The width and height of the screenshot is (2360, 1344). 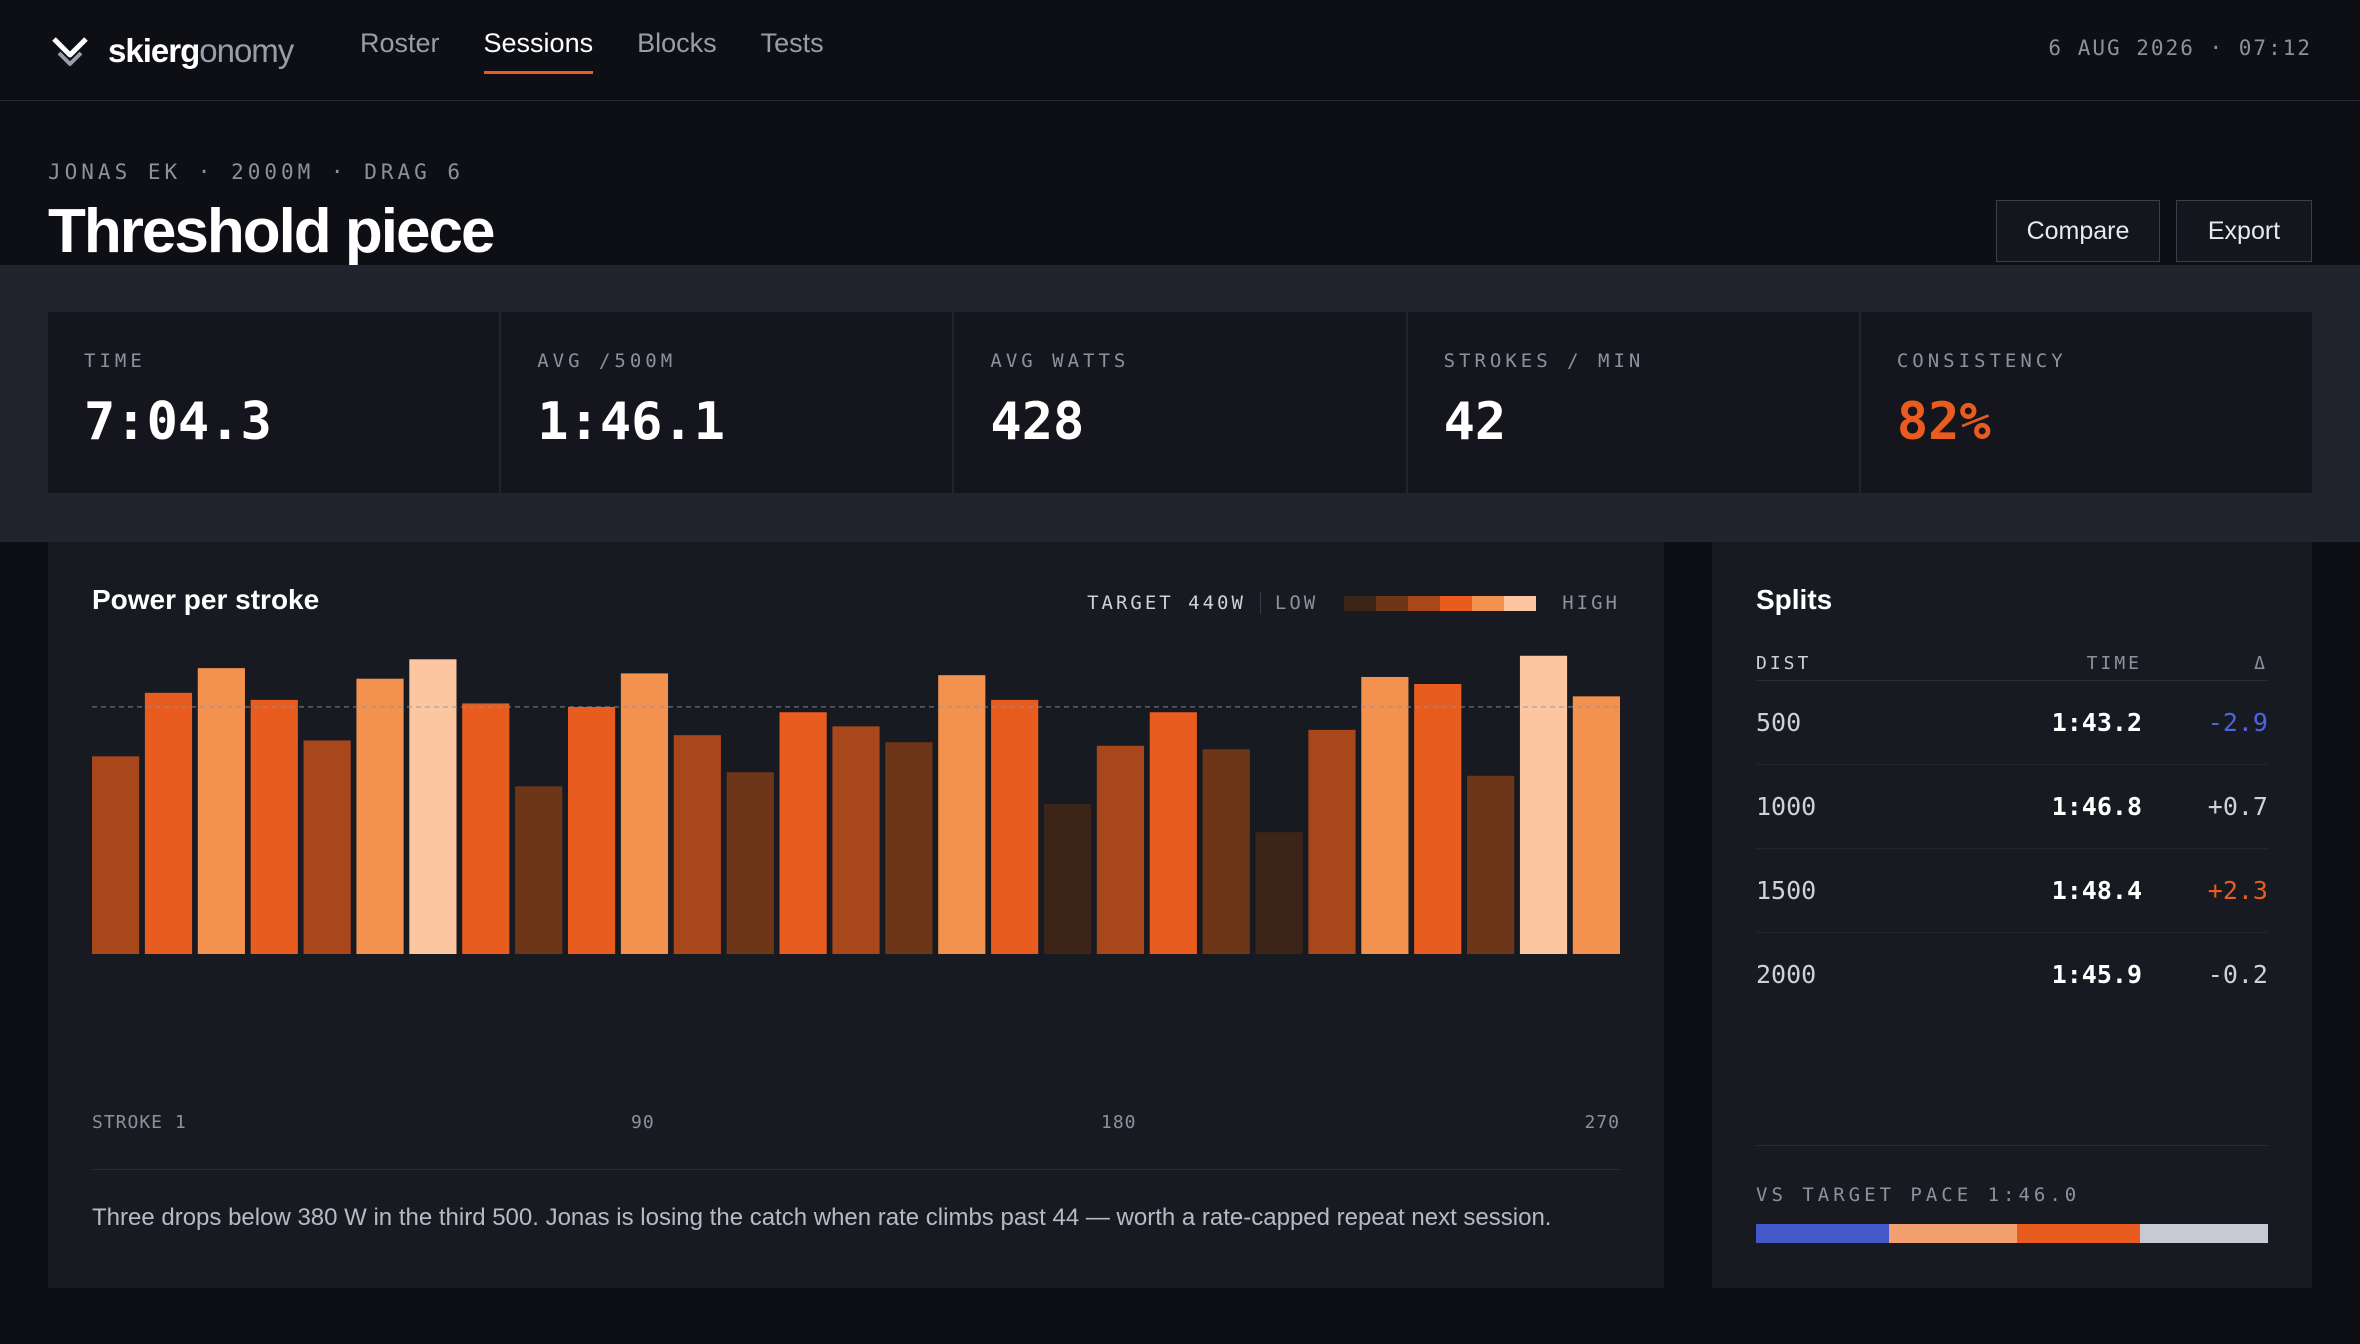 What do you see at coordinates (2237, 974) in the screenshot?
I see `split-delta: -0.2` at bounding box center [2237, 974].